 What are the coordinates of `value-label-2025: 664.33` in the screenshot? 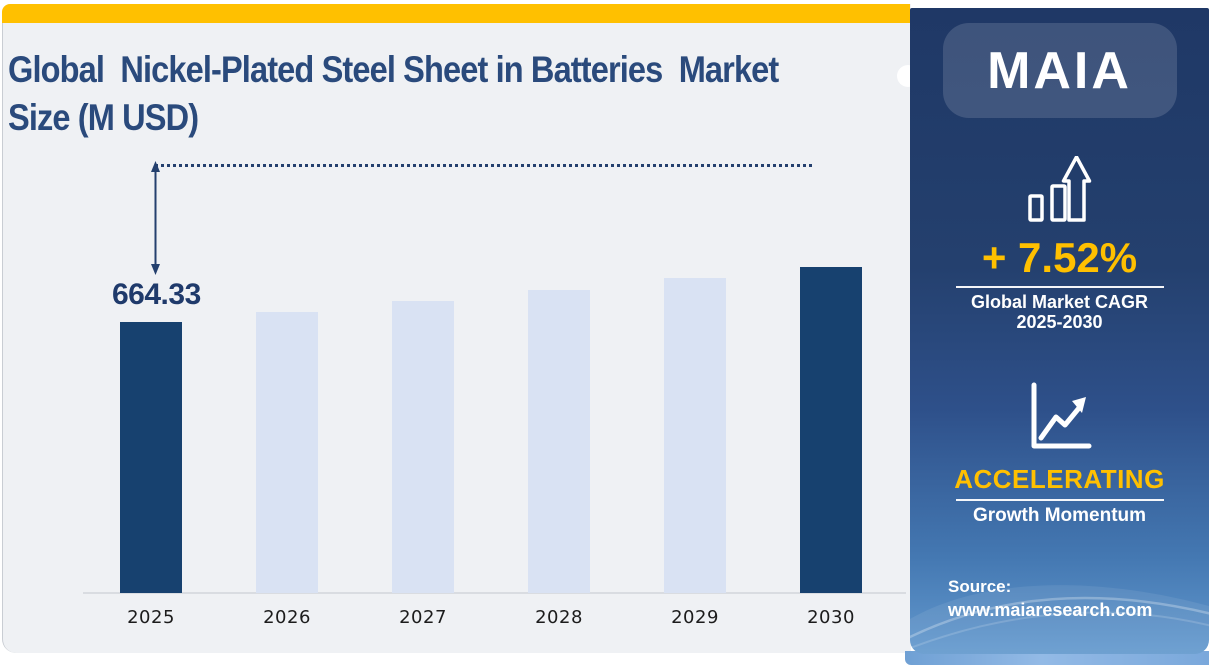 It's located at (156, 294).